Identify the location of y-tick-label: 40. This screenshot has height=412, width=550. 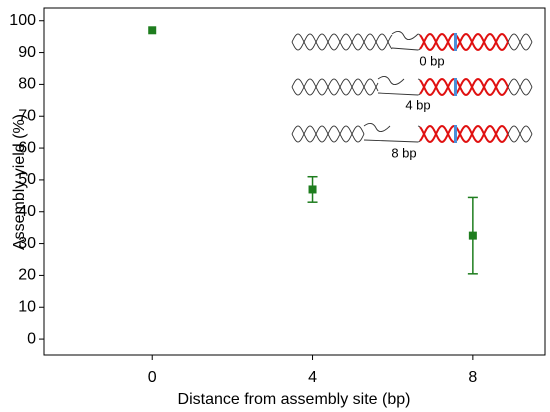
(27, 211).